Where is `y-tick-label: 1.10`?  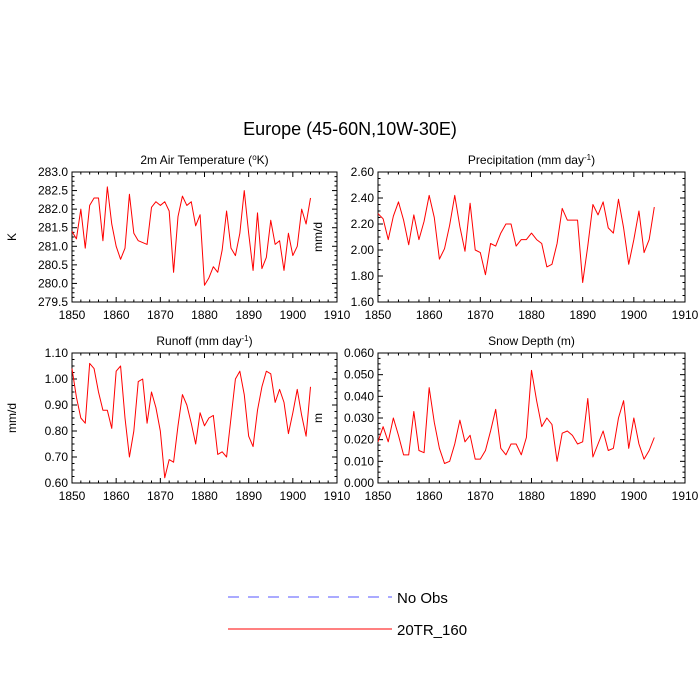 y-tick-label: 1.10 is located at coordinates (57, 353).